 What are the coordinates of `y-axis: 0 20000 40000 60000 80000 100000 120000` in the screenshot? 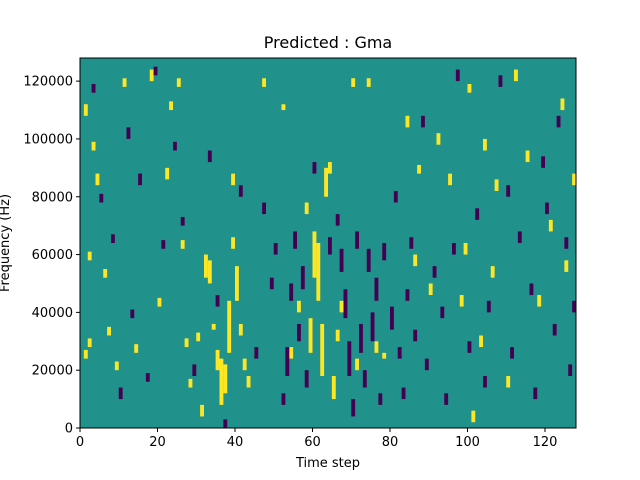 It's located at (51, 256).